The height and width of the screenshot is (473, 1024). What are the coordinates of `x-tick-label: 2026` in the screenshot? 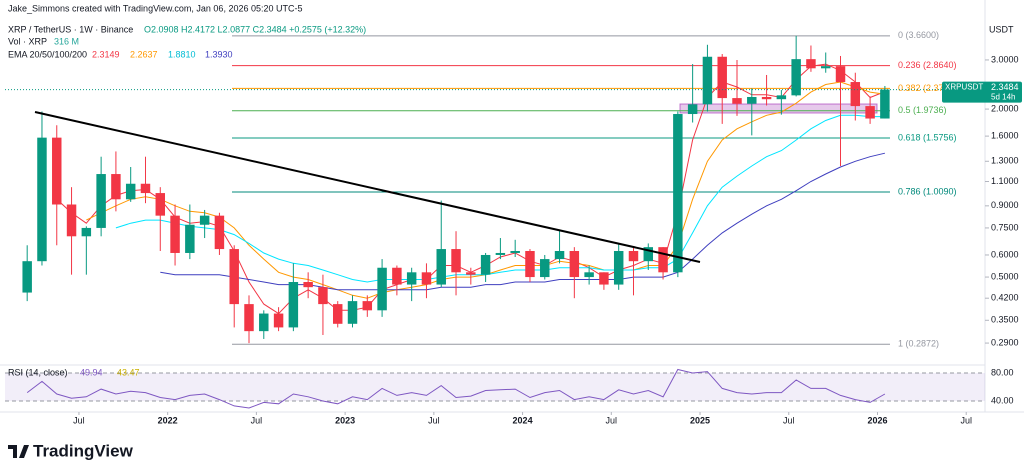 It's located at (877, 420).